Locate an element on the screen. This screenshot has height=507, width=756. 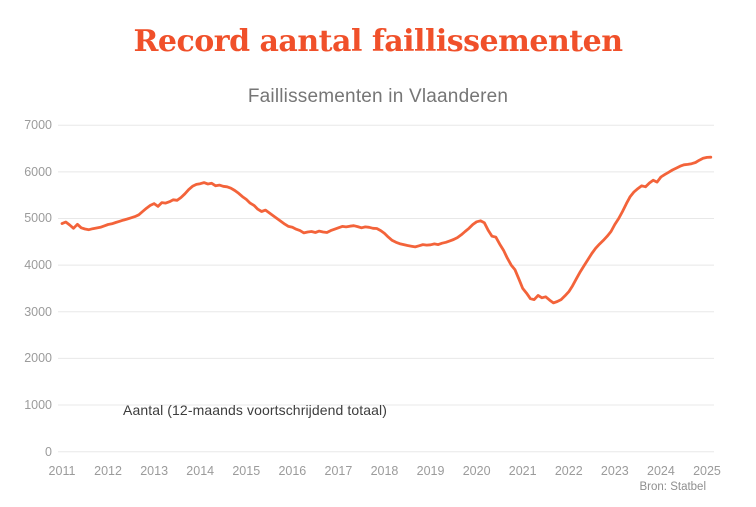
y-tick-3000: 3000 is located at coordinates (38, 311).